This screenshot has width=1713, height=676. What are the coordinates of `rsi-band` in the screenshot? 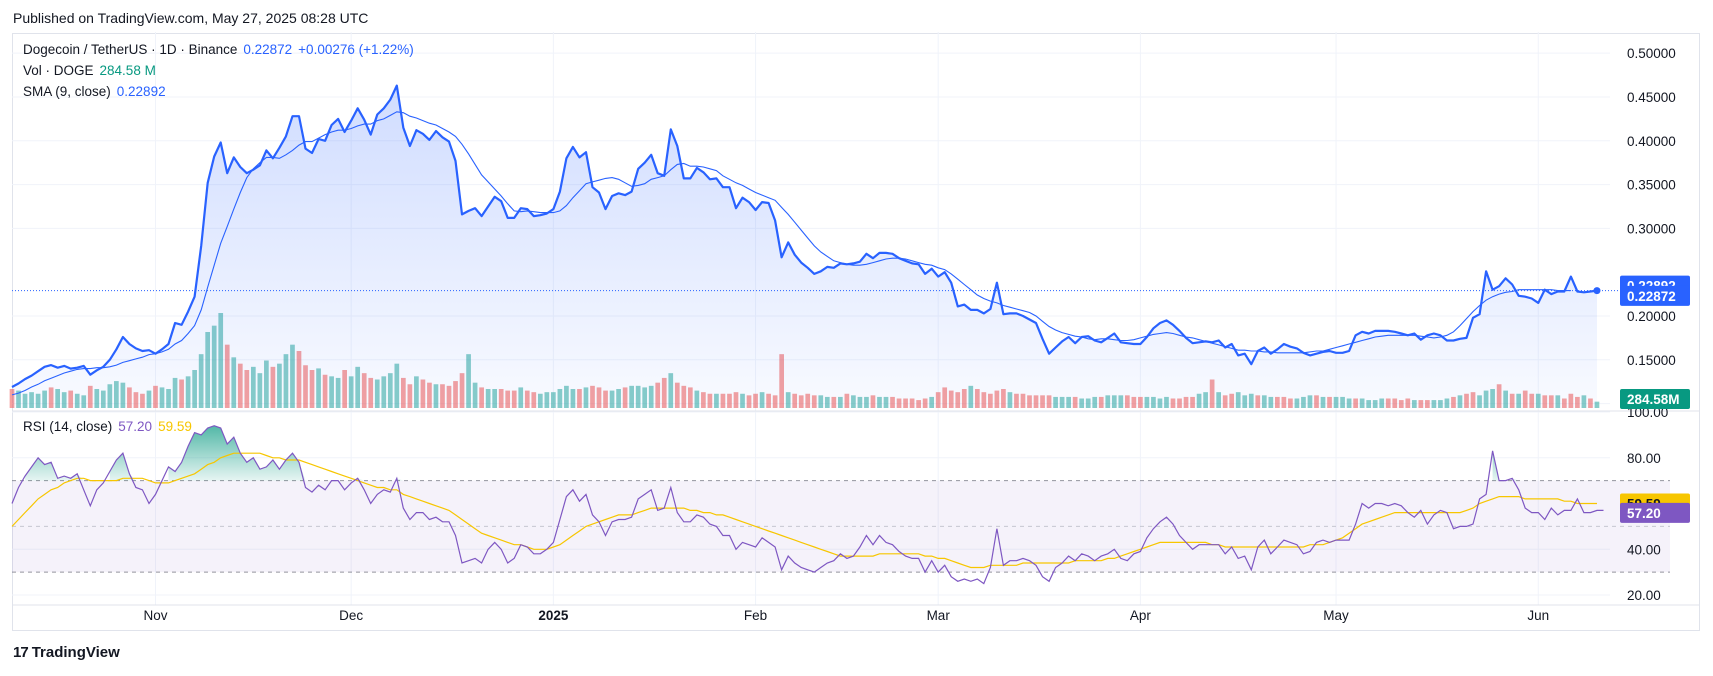 It's located at (841, 526).